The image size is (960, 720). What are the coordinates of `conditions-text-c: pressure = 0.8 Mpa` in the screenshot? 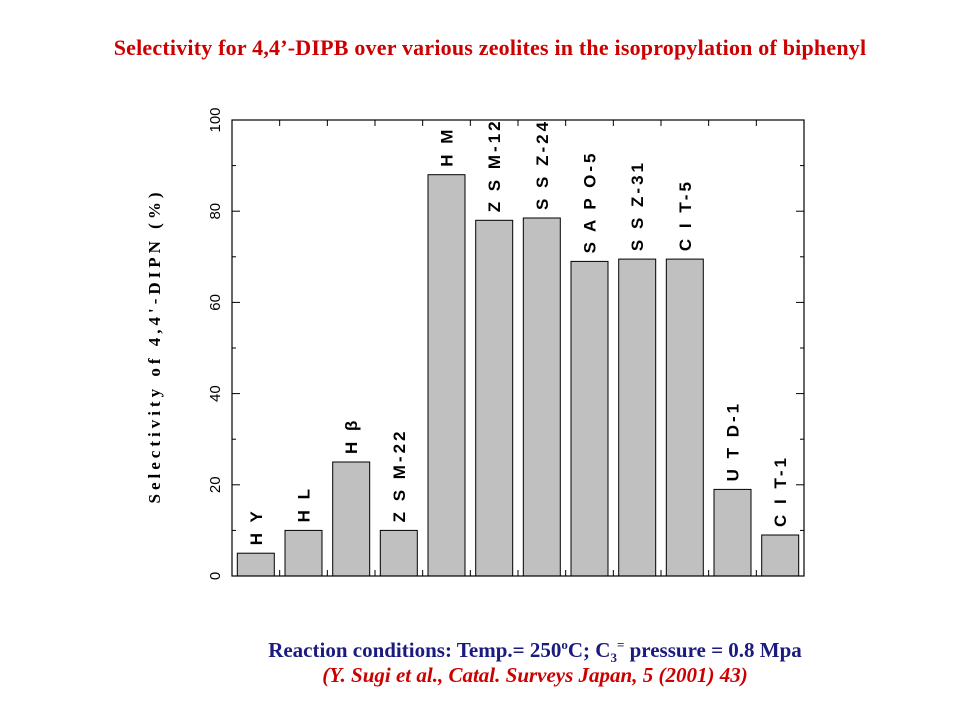 It's located at (713, 650).